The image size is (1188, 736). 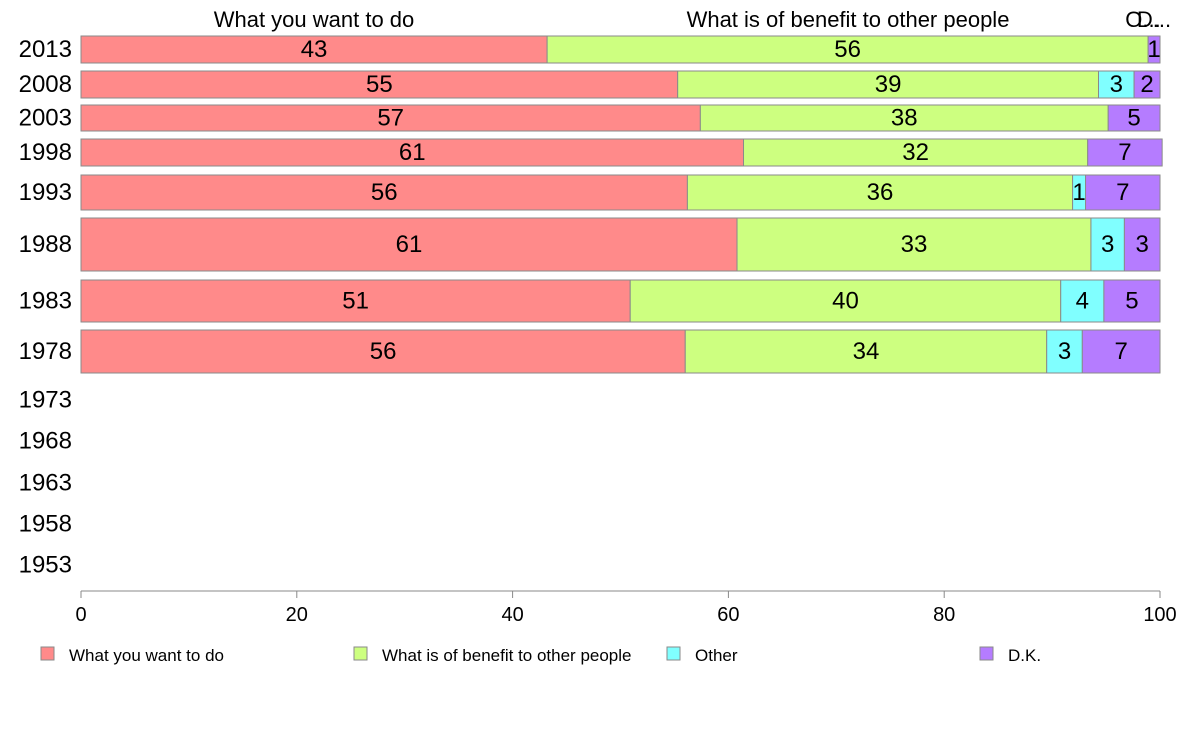 I want to click on bar-segment-1978-s1, so click(x=866, y=351).